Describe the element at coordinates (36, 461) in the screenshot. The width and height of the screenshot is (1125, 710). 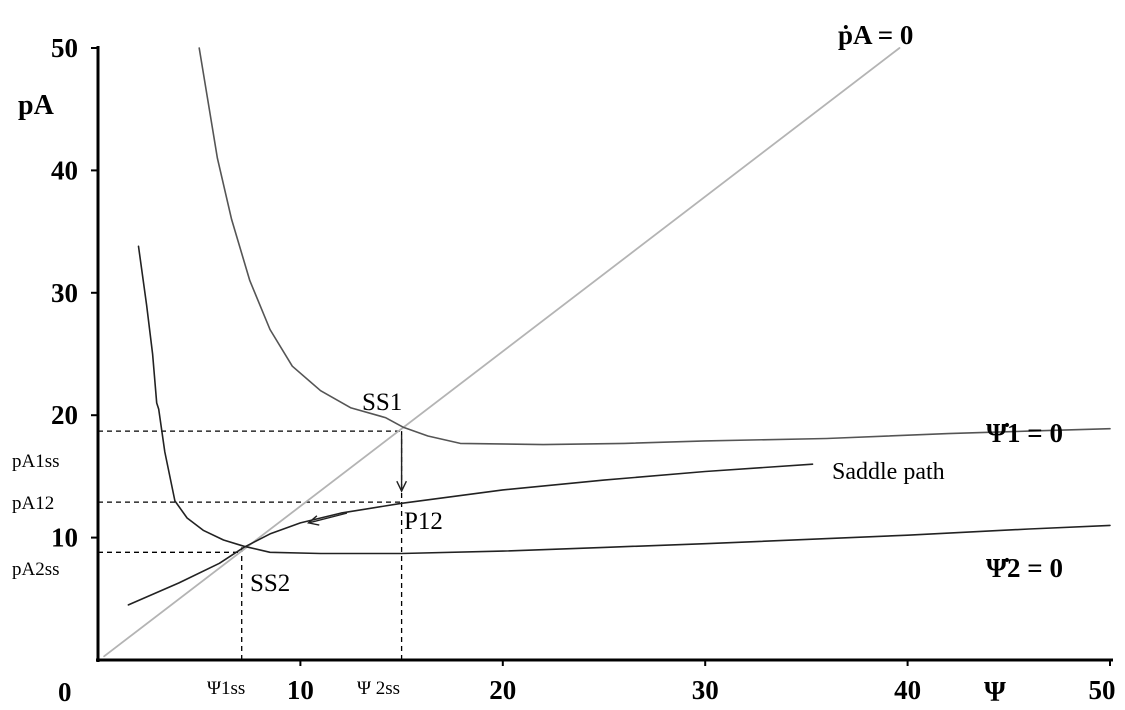
I see `pa1ss-label: pA1ss` at that location.